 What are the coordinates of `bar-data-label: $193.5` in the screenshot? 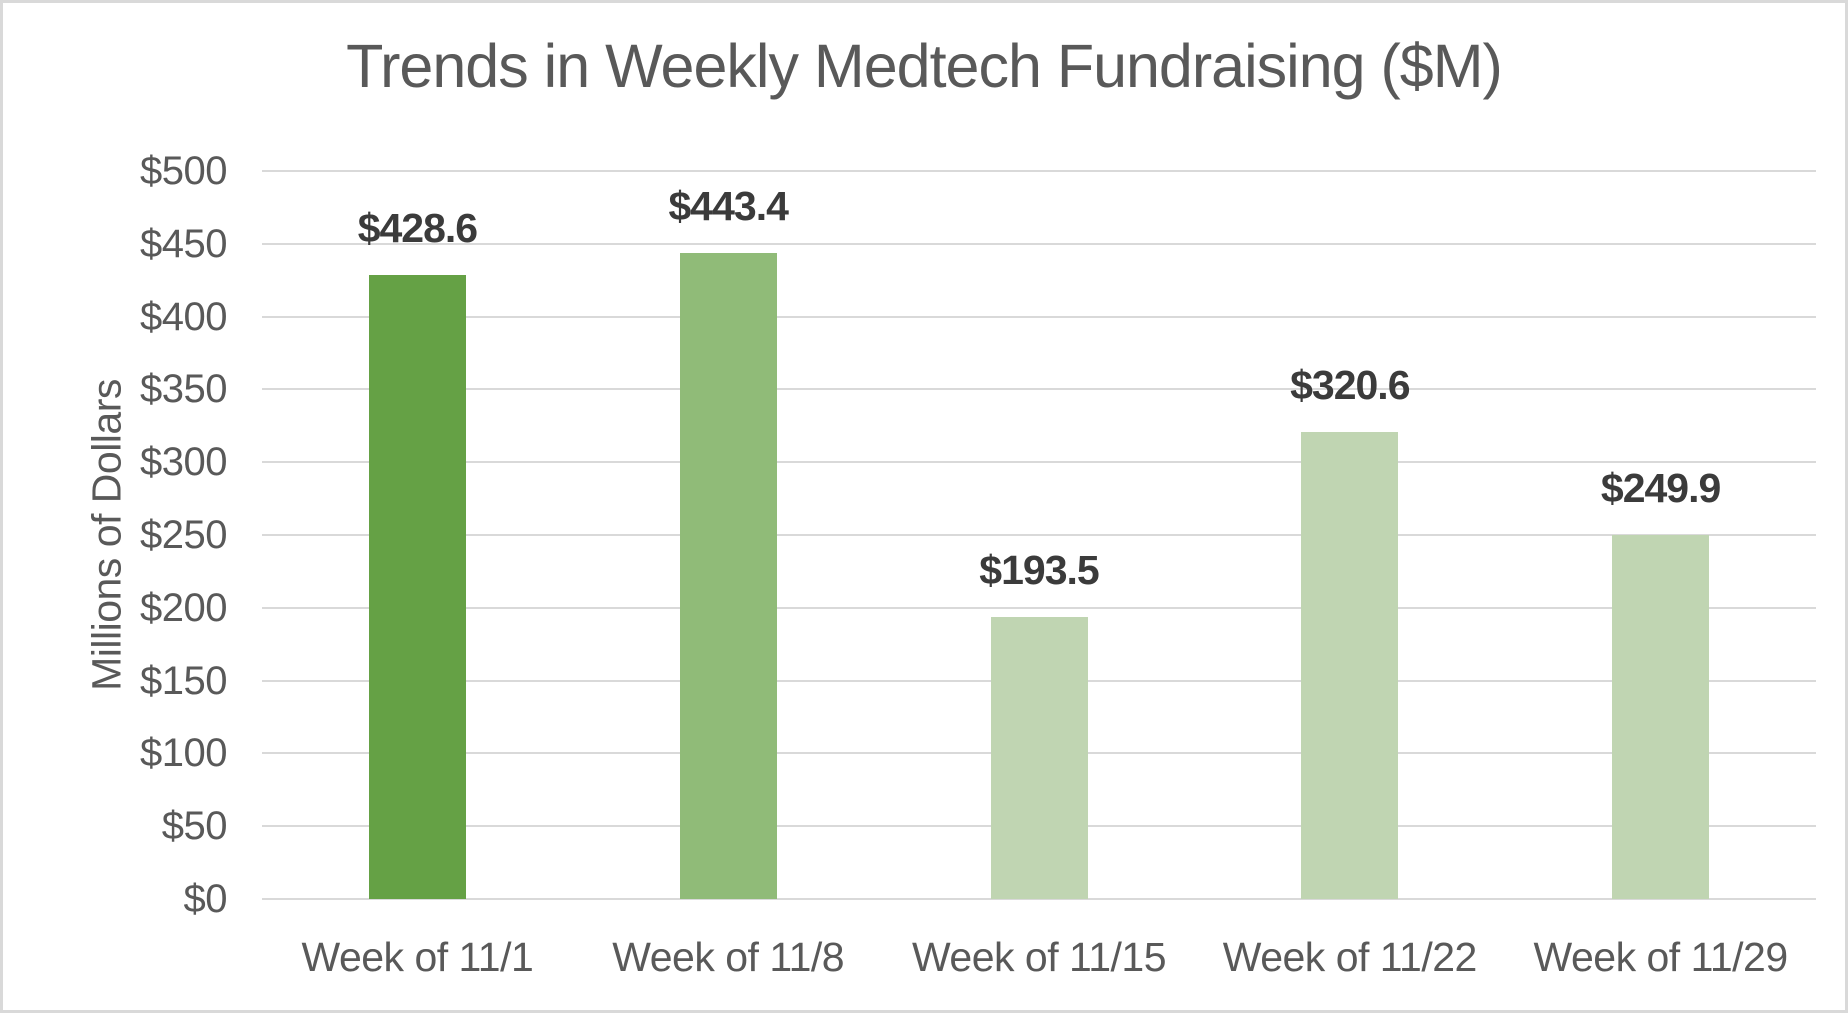 It's located at (1039, 570).